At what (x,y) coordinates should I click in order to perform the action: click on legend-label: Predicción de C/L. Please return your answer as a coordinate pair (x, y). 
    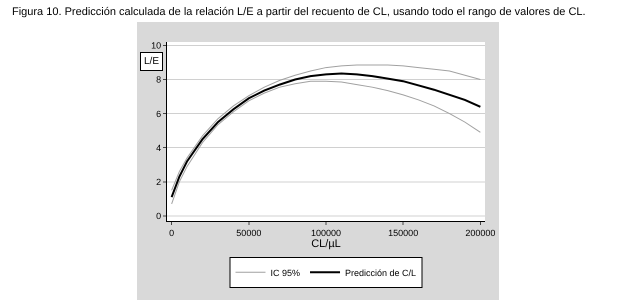
    Looking at the image, I should click on (380, 273).